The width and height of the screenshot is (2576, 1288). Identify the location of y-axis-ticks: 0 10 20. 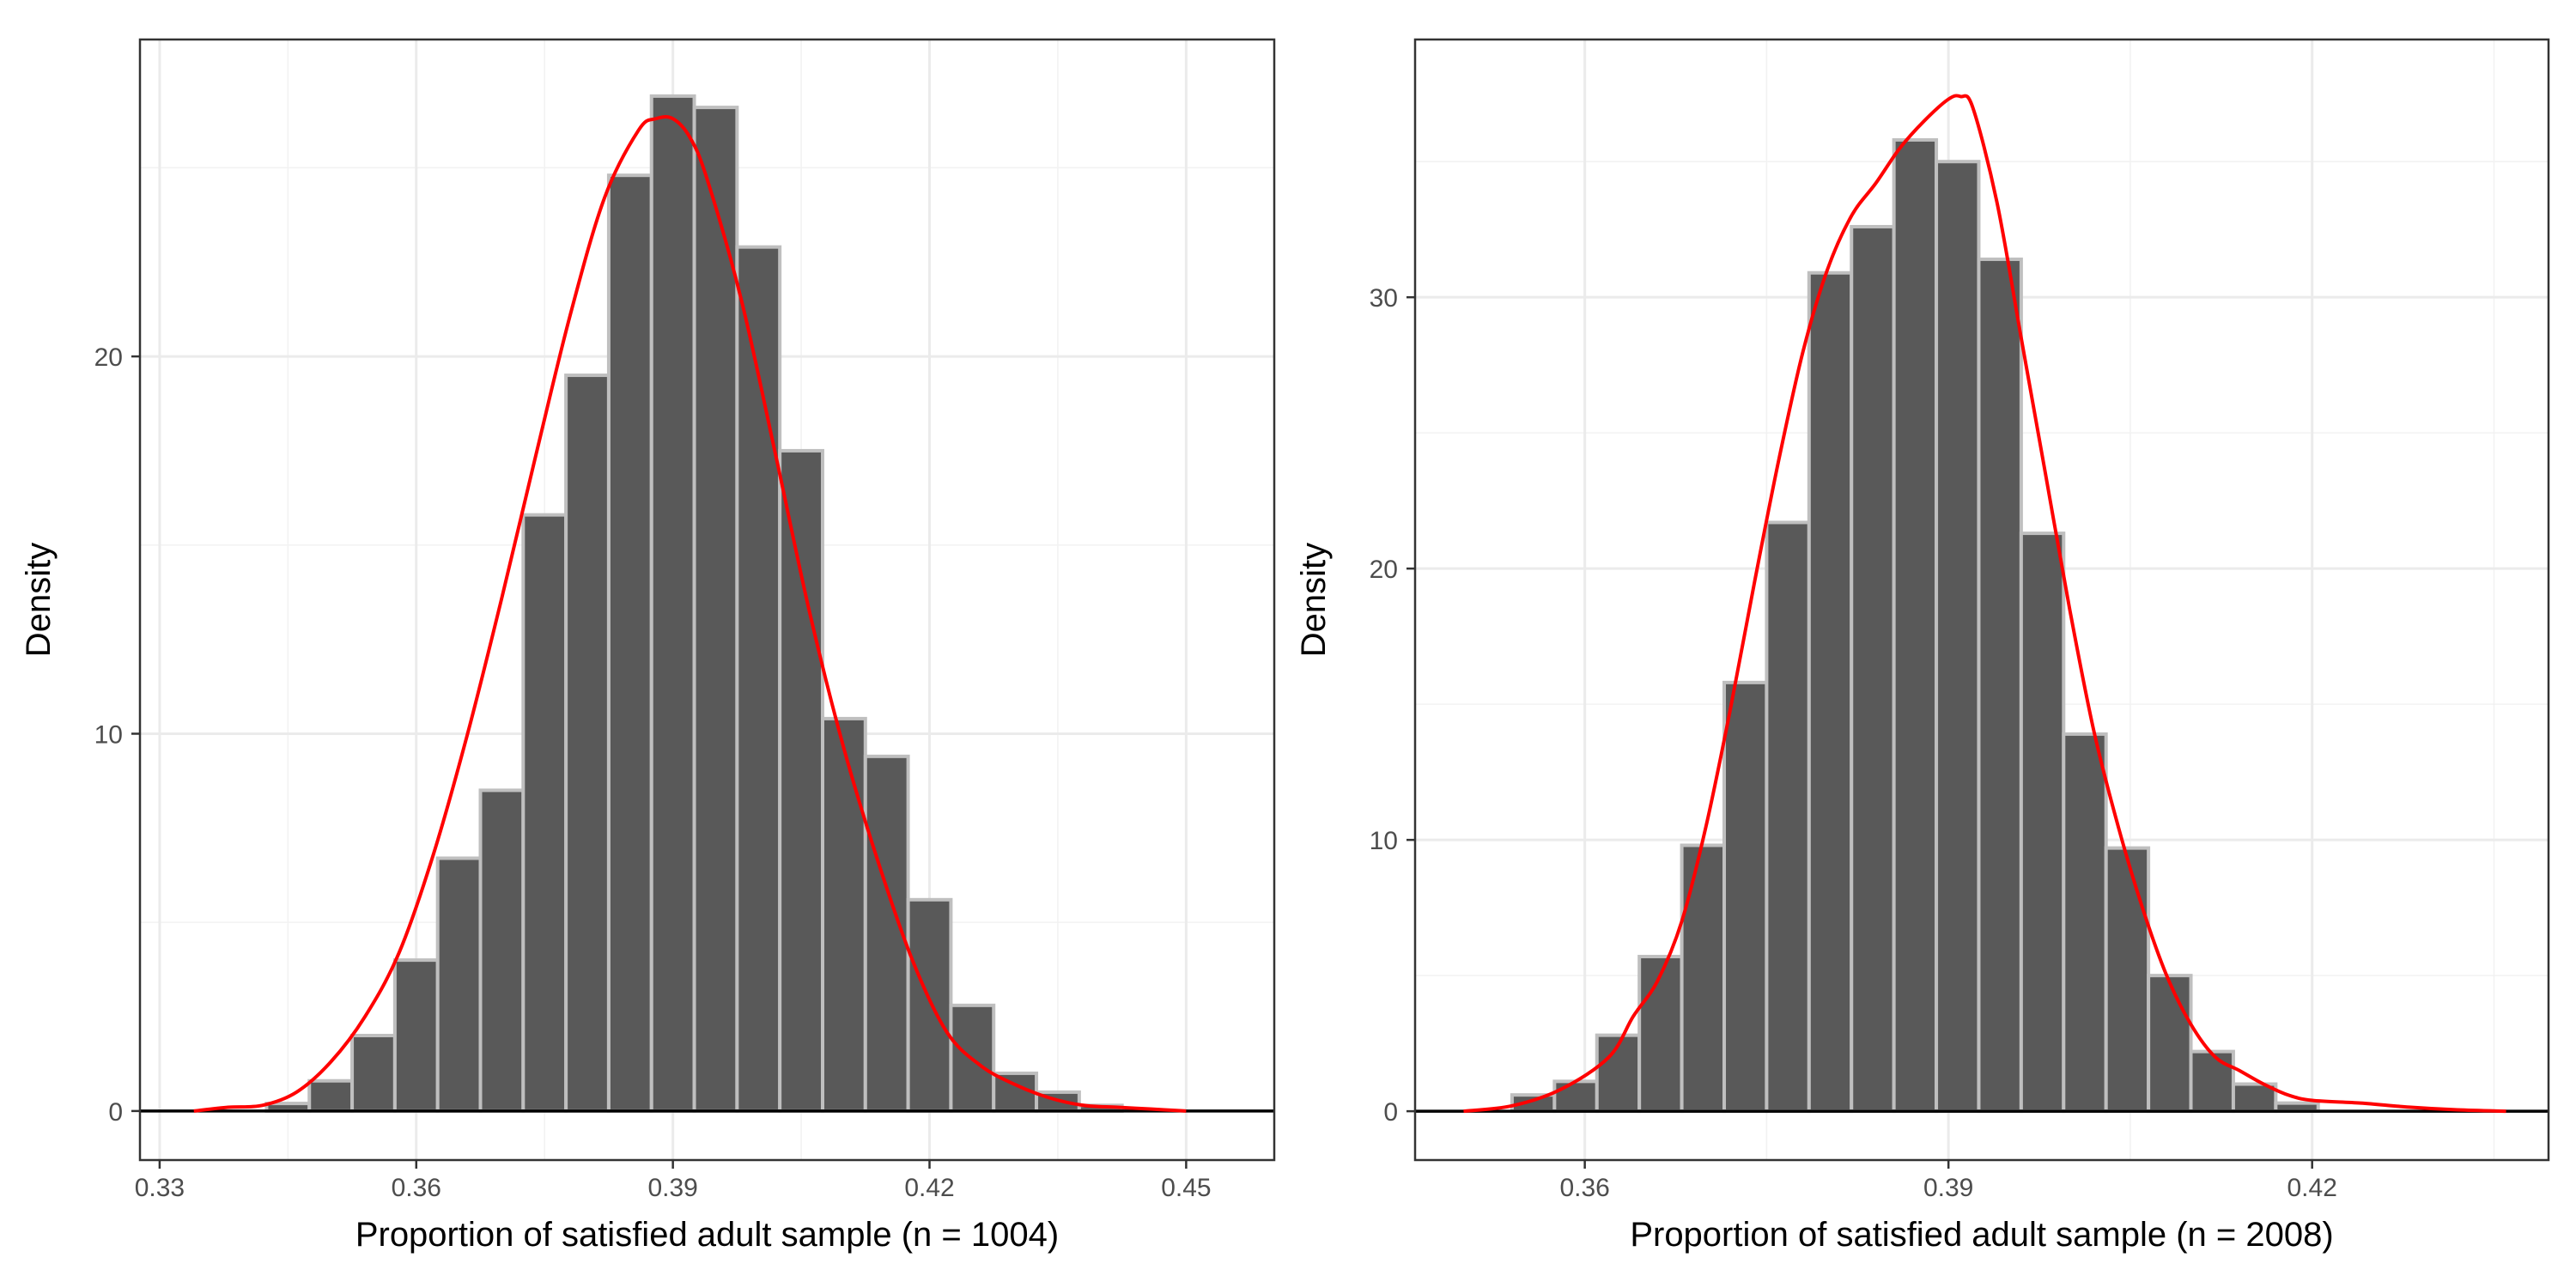
(117, 735).